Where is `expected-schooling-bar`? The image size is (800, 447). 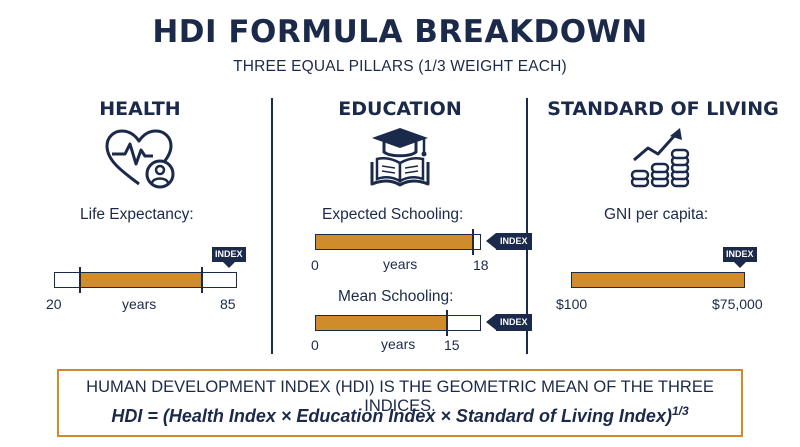 expected-schooling-bar is located at coordinates (398, 242).